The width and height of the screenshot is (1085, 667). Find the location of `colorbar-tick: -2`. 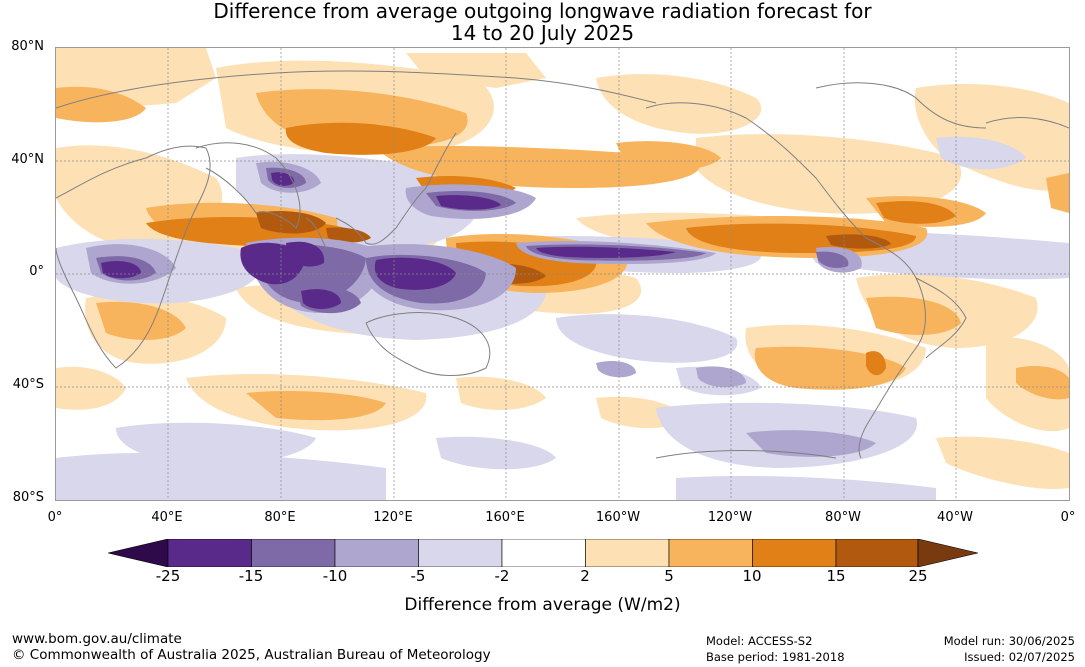

colorbar-tick: -2 is located at coordinates (502, 576).